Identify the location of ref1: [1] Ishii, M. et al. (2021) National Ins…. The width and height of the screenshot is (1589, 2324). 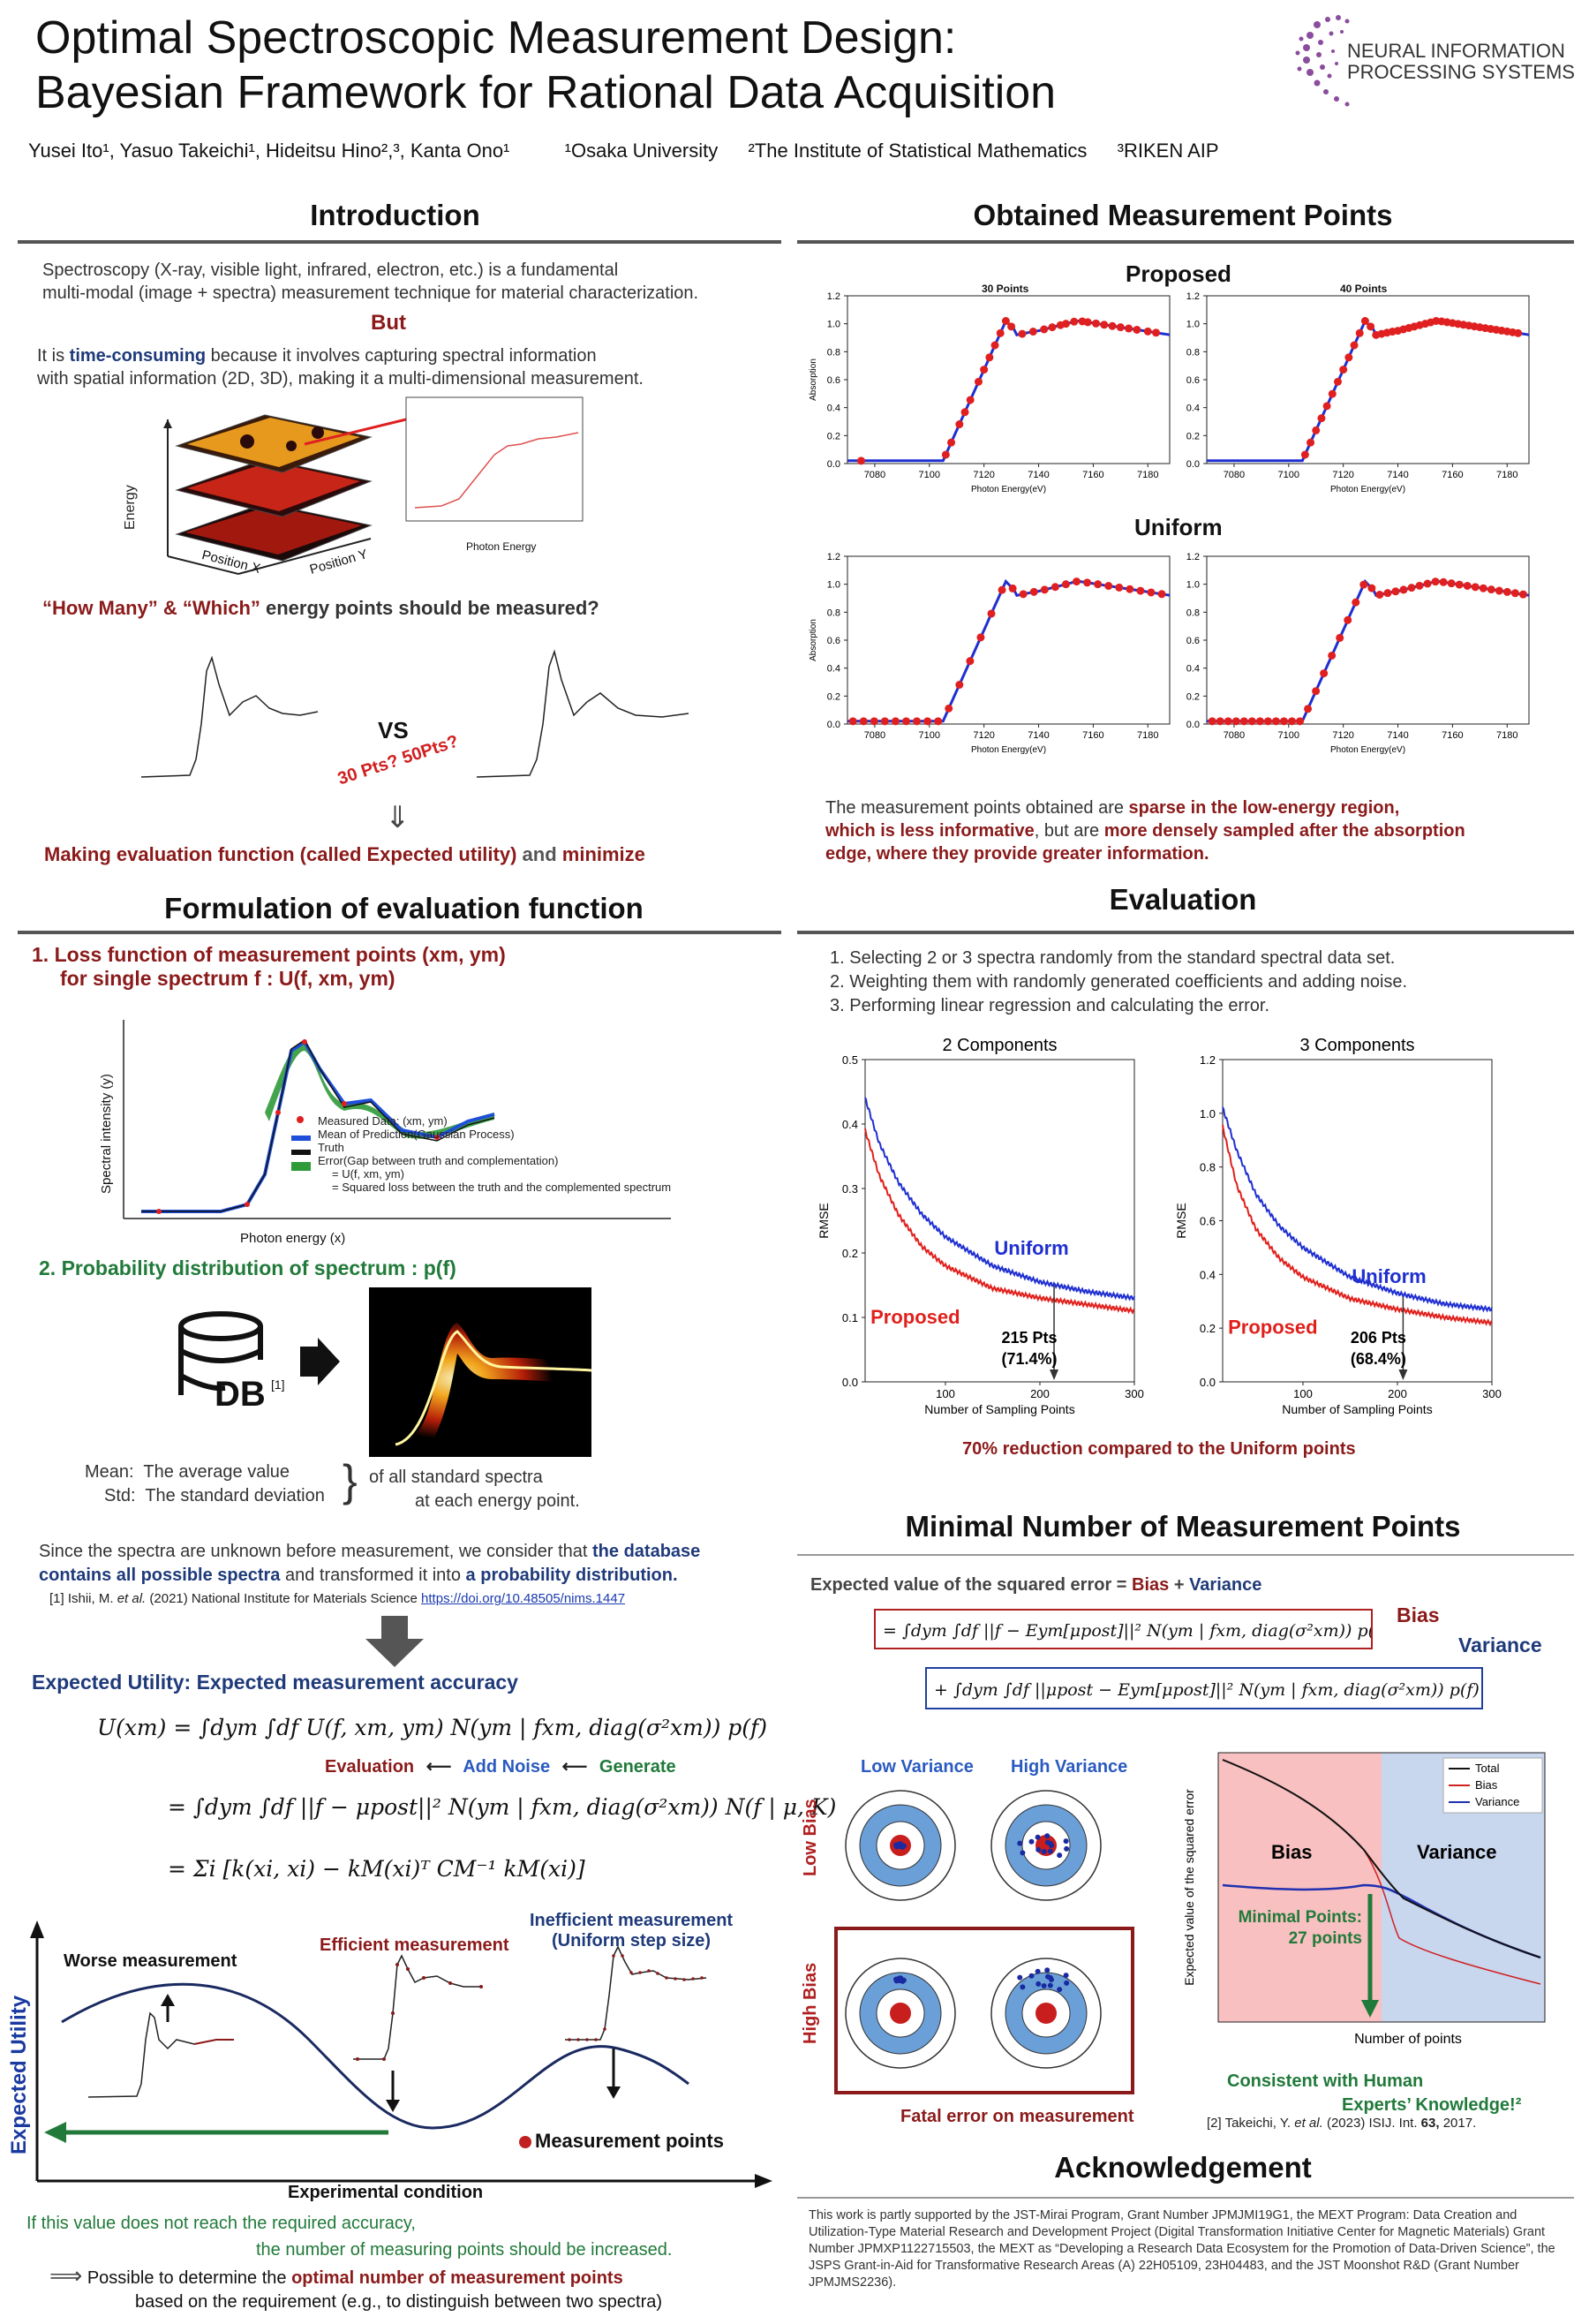
(337, 1599).